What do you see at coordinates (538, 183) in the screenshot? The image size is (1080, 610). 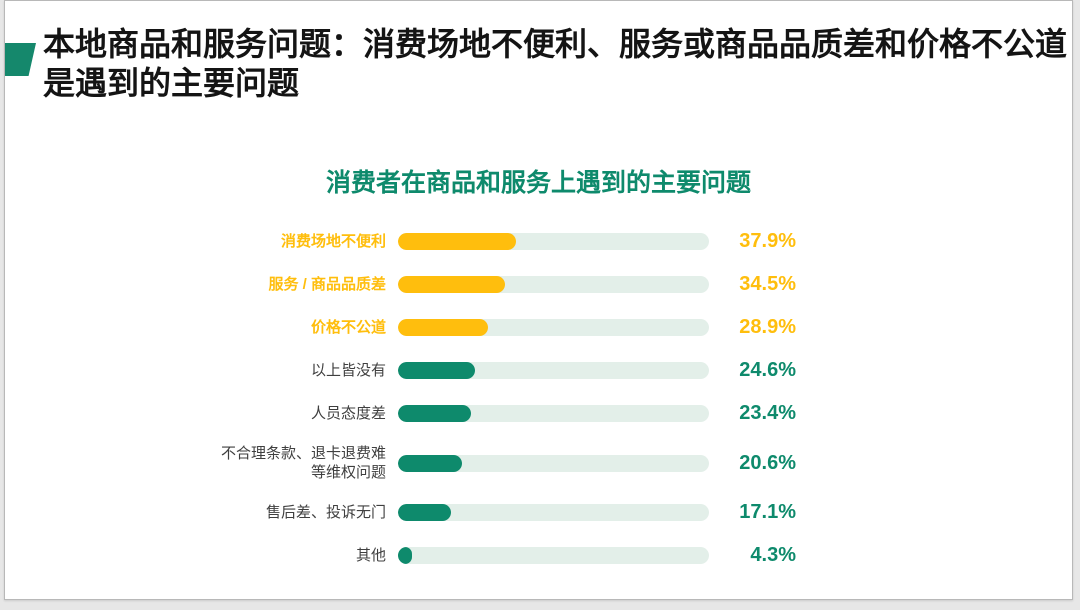 I see `chart-title: 消费者在商品和服务上遇到的主要问题` at bounding box center [538, 183].